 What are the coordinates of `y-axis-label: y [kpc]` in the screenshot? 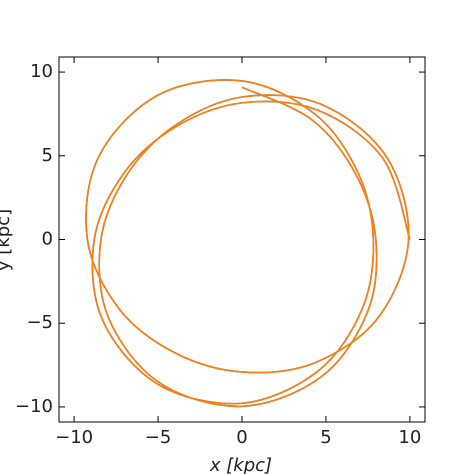 It's located at (7, 240).